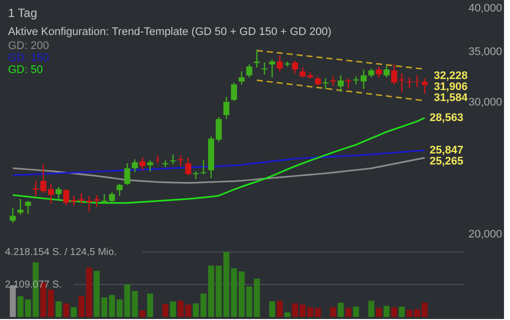 This screenshot has height=320, width=510. What do you see at coordinates (28, 58) in the screenshot?
I see `text: GD: 150` at bounding box center [28, 58].